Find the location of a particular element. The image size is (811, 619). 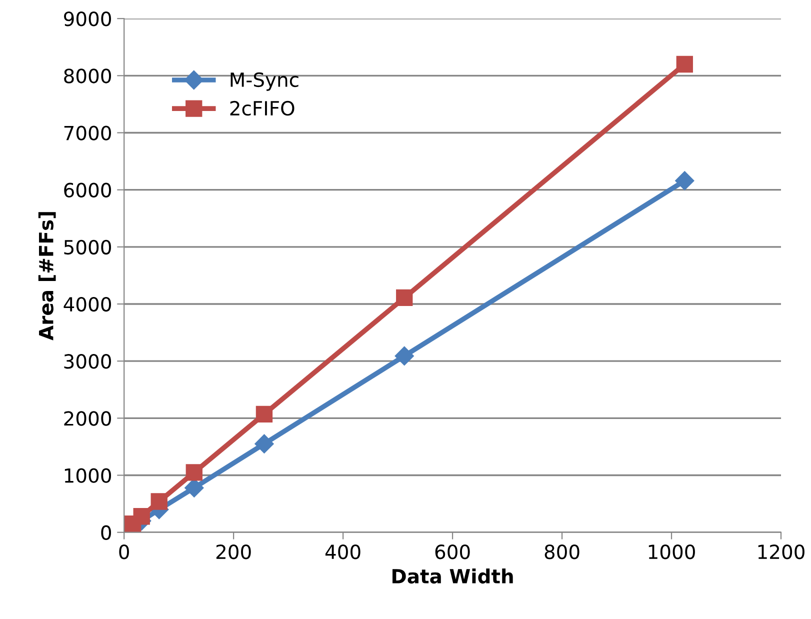

x-tick-label: 400 is located at coordinates (342, 552).